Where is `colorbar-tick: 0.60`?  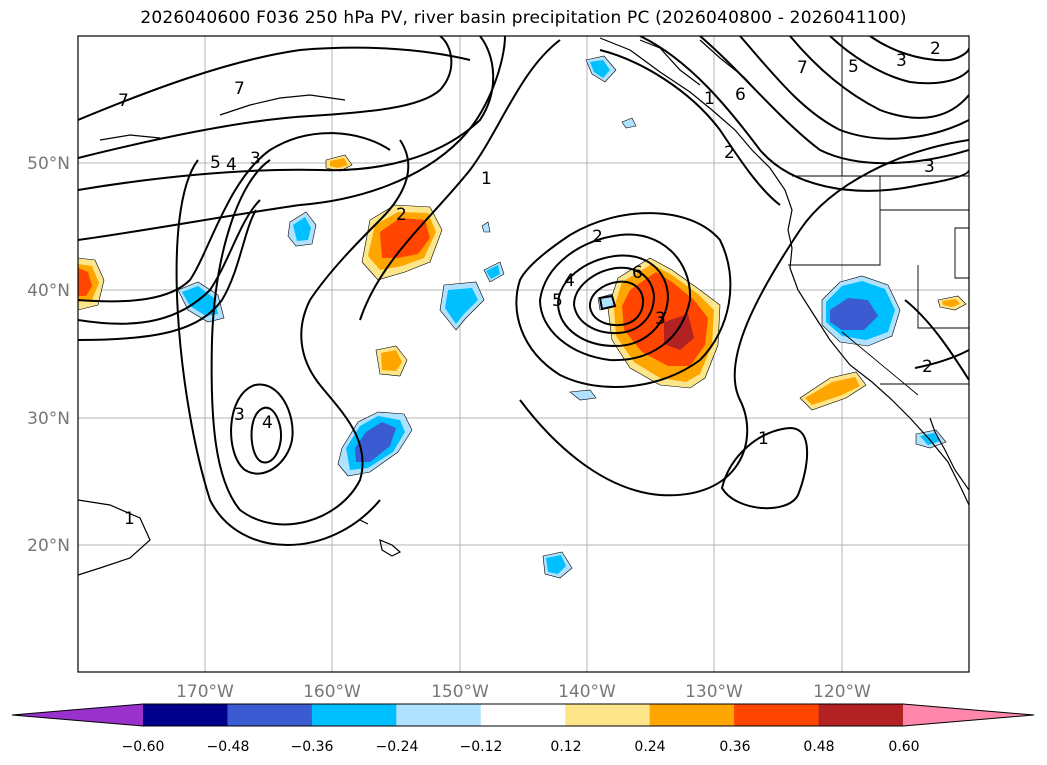
colorbar-tick: 0.60 is located at coordinates (903, 747).